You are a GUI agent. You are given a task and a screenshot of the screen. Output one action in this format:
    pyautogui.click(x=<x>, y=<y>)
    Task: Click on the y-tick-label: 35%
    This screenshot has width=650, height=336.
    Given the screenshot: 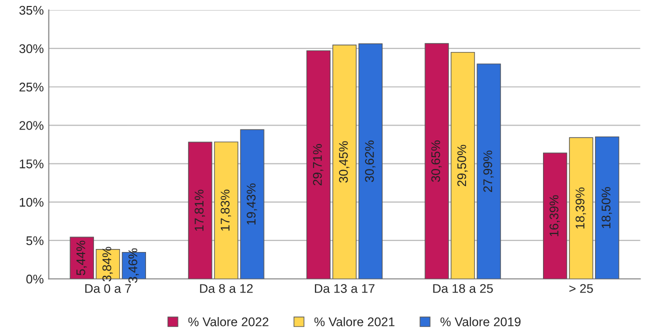 What is the action you would take?
    pyautogui.click(x=31, y=10)
    